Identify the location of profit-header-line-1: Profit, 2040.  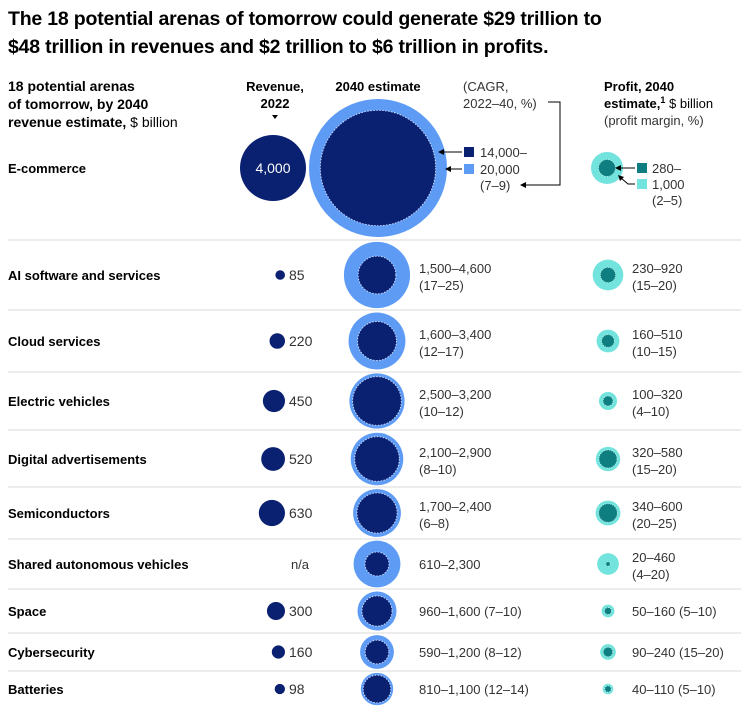
(639, 86).